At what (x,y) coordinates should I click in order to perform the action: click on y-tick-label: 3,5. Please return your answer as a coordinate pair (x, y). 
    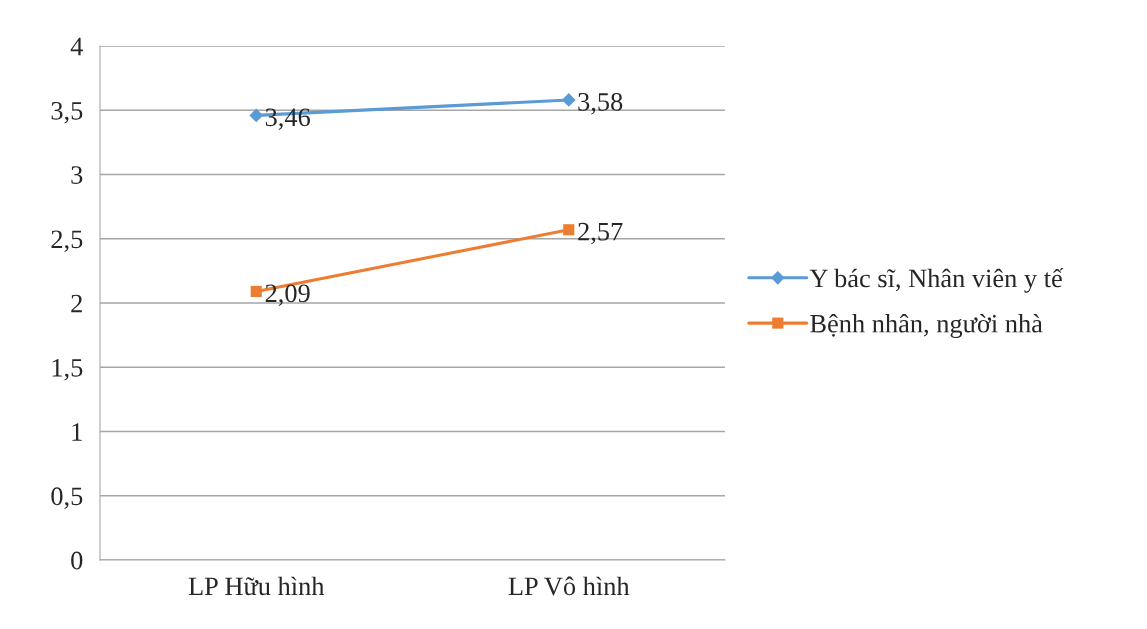
    Looking at the image, I should click on (67, 112).